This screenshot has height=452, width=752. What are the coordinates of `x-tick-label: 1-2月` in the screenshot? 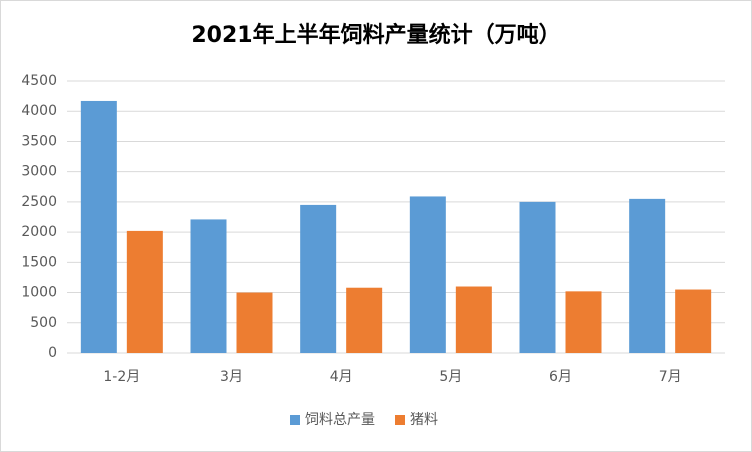 It's located at (121, 377).